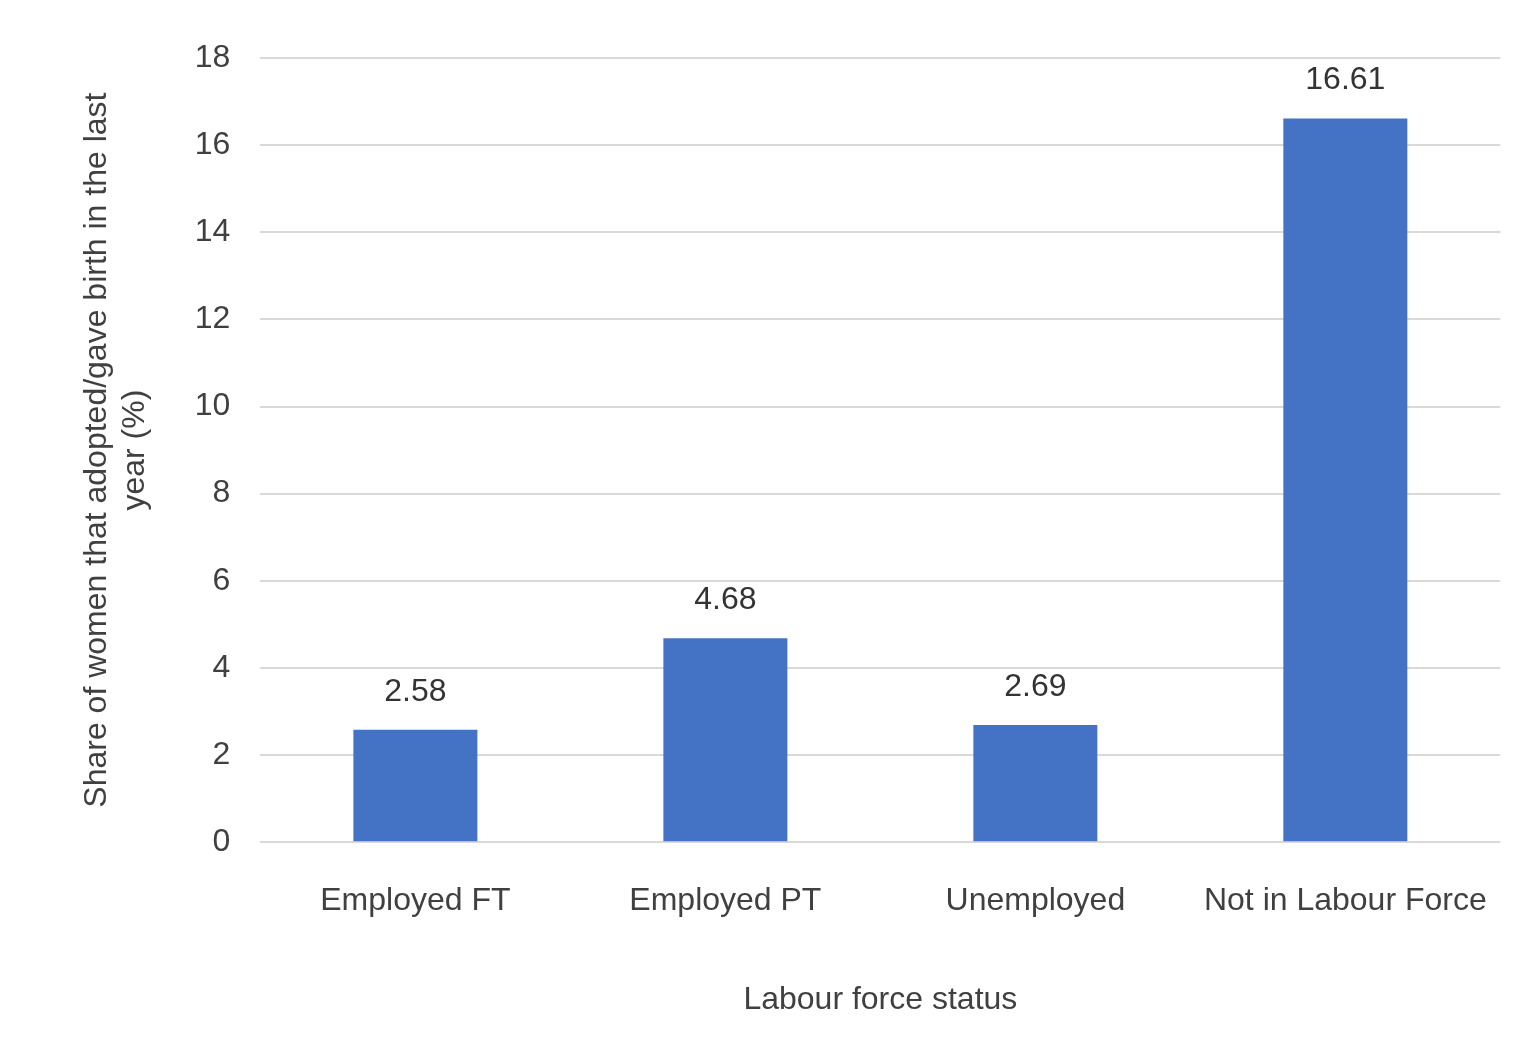 The height and width of the screenshot is (1055, 1539). Describe the element at coordinates (212, 142) in the screenshot. I see `y-tick-label: 16` at that location.